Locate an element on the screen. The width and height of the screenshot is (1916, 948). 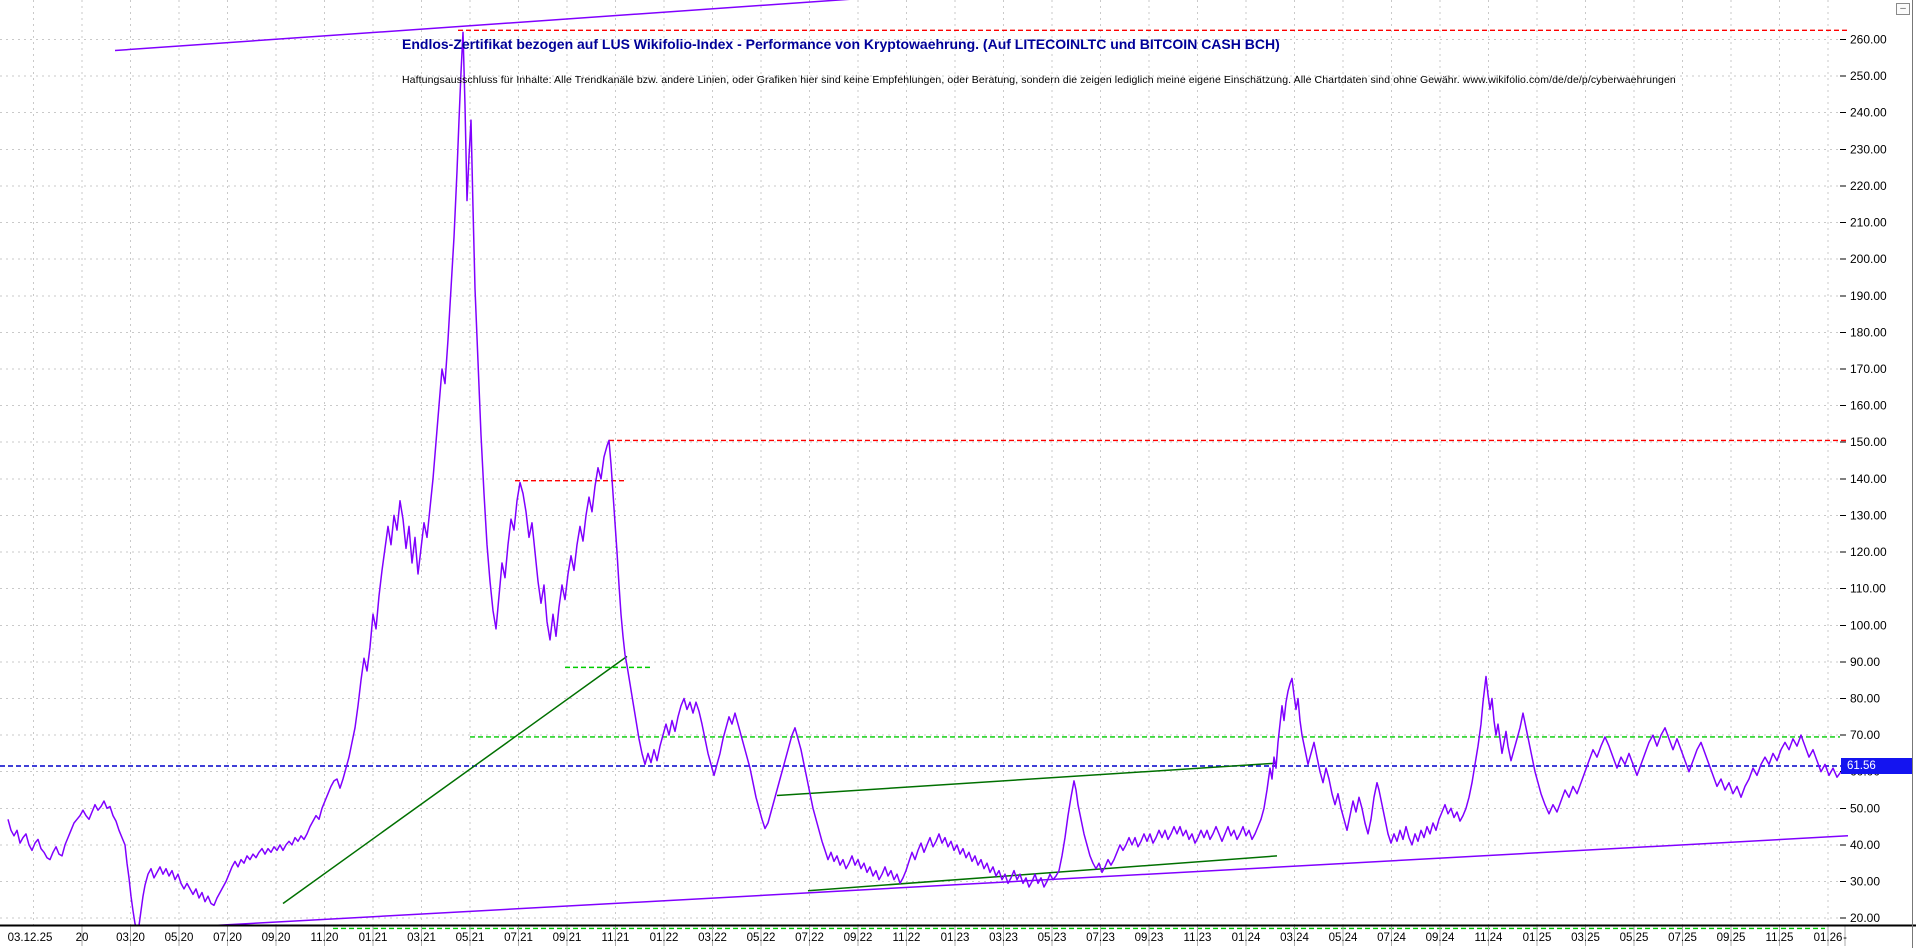
y-axis-label: 230.00 is located at coordinates (1868, 149).